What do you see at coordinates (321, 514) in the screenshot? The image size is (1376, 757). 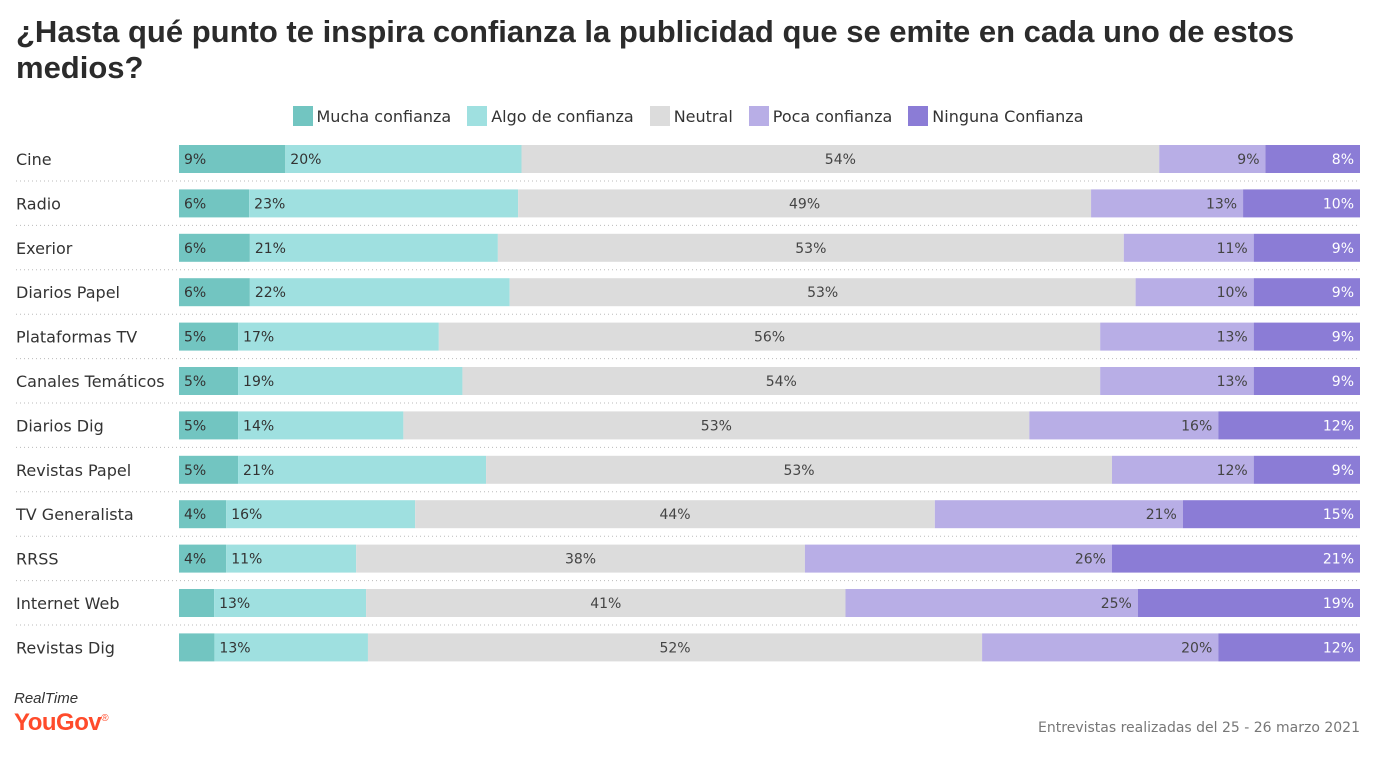 I see `bar-segment-algo-tv-generalista` at bounding box center [321, 514].